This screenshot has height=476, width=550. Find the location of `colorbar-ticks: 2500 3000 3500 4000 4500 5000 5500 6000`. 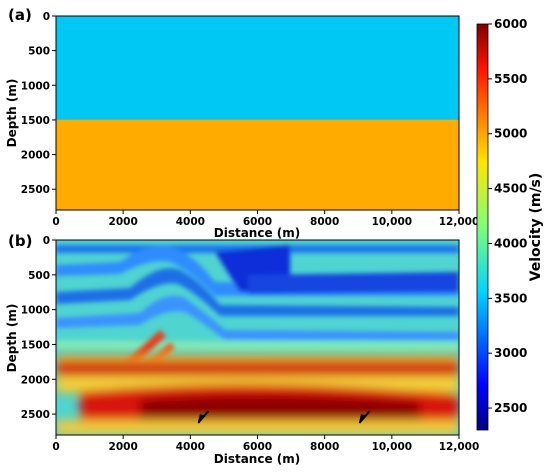

colorbar-ticks: 2500 3000 3500 4000 4500 5000 5500 6000 is located at coordinates (507, 216).